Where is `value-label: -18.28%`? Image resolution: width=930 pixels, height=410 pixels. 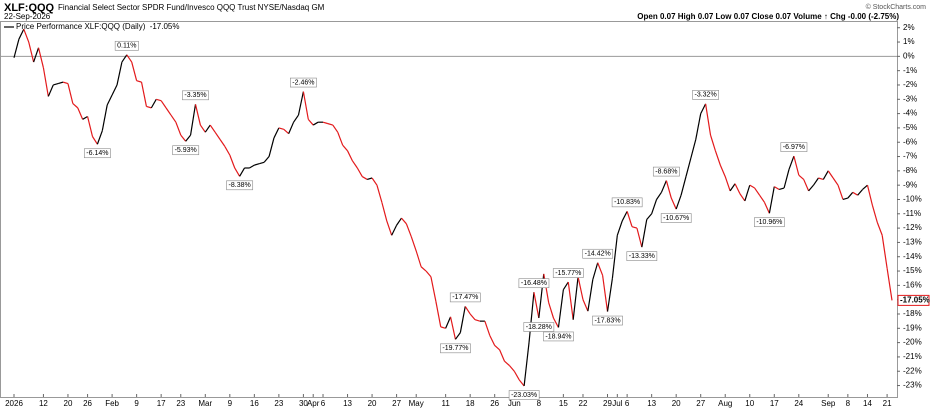 value-label: -18.28% is located at coordinates (539, 327).